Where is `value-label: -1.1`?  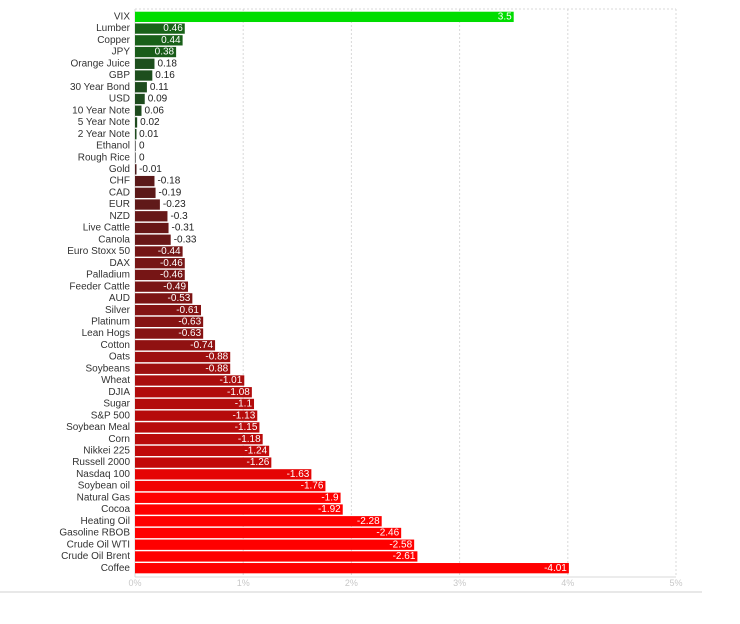
value-label: -1.1 is located at coordinates (244, 404).